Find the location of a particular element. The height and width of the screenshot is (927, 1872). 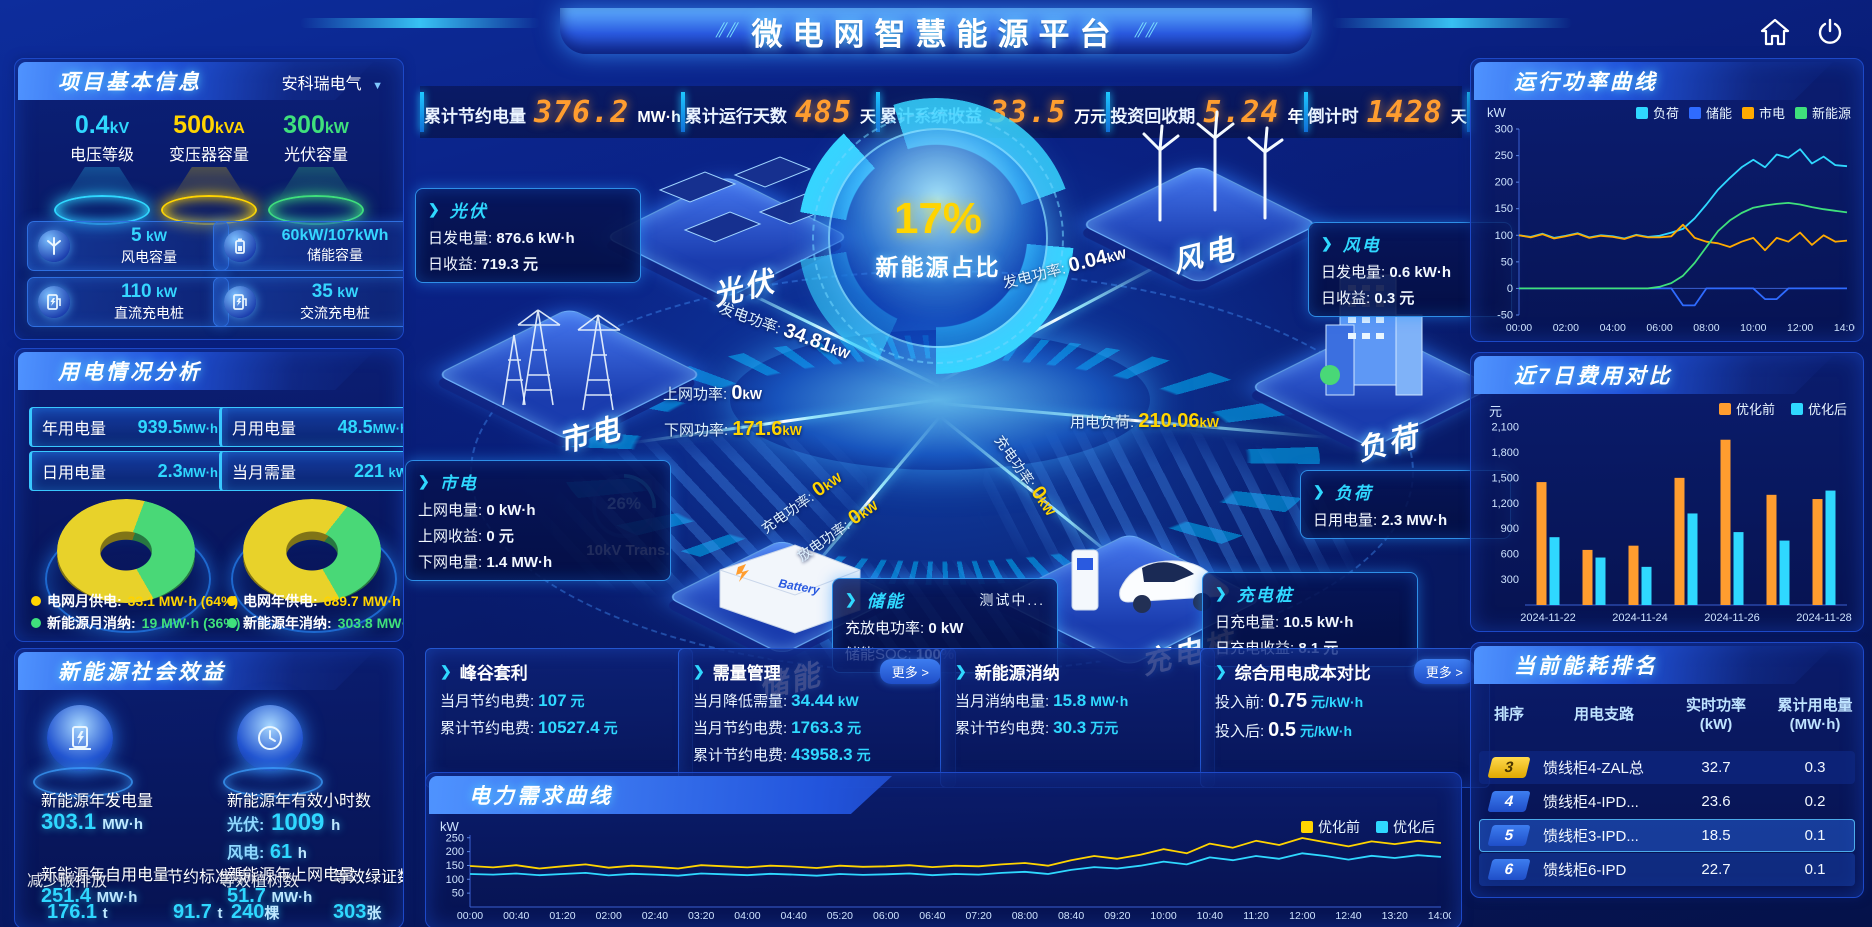

ranking-row: 6 馈线柜6-IPD 22.7 0.1 is located at coordinates (1667, 869).